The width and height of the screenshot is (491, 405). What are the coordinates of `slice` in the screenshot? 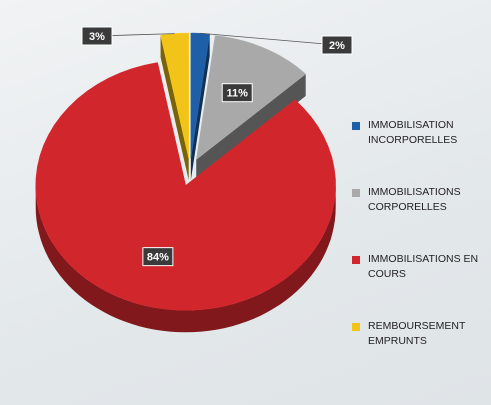 It's located at (174, 95).